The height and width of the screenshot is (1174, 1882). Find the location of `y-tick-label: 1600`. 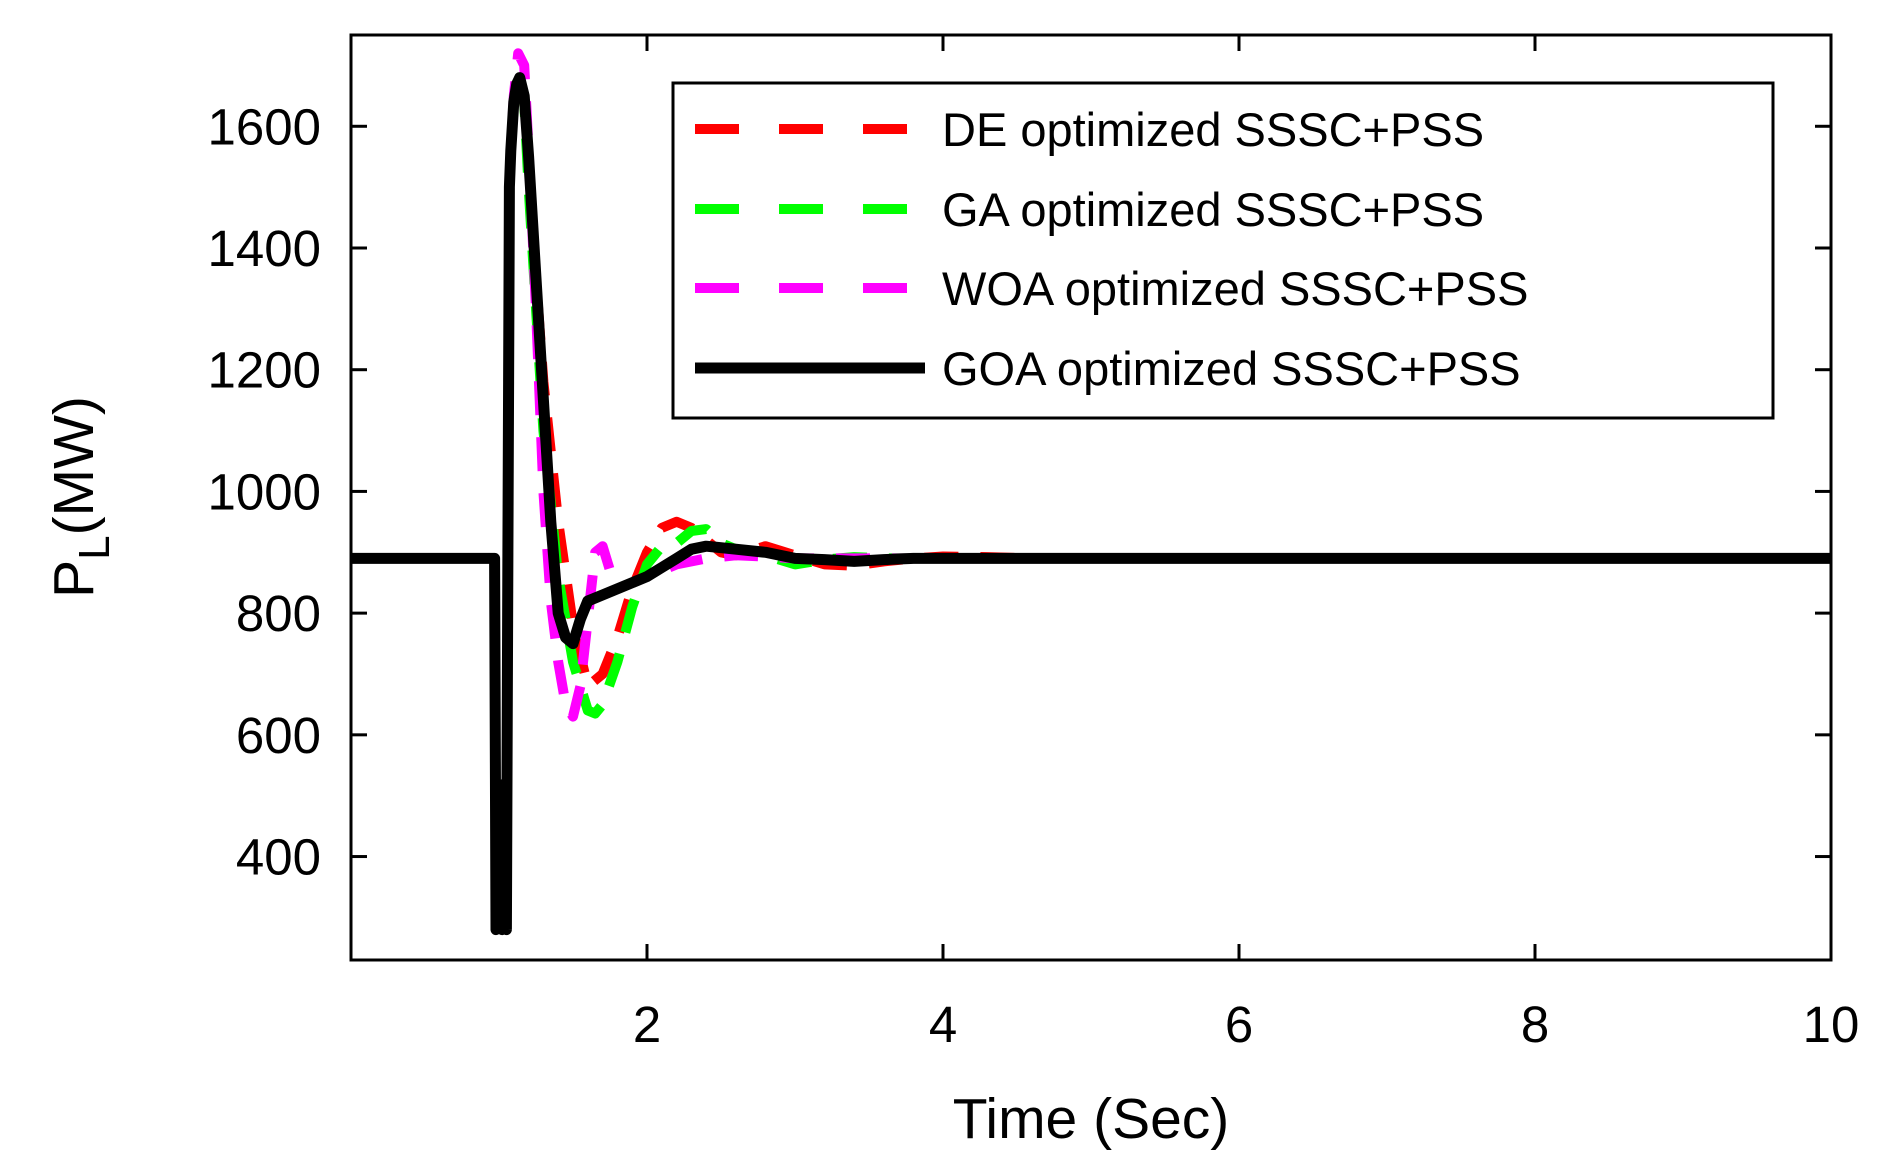

y-tick-label: 1600 is located at coordinates (264, 126).